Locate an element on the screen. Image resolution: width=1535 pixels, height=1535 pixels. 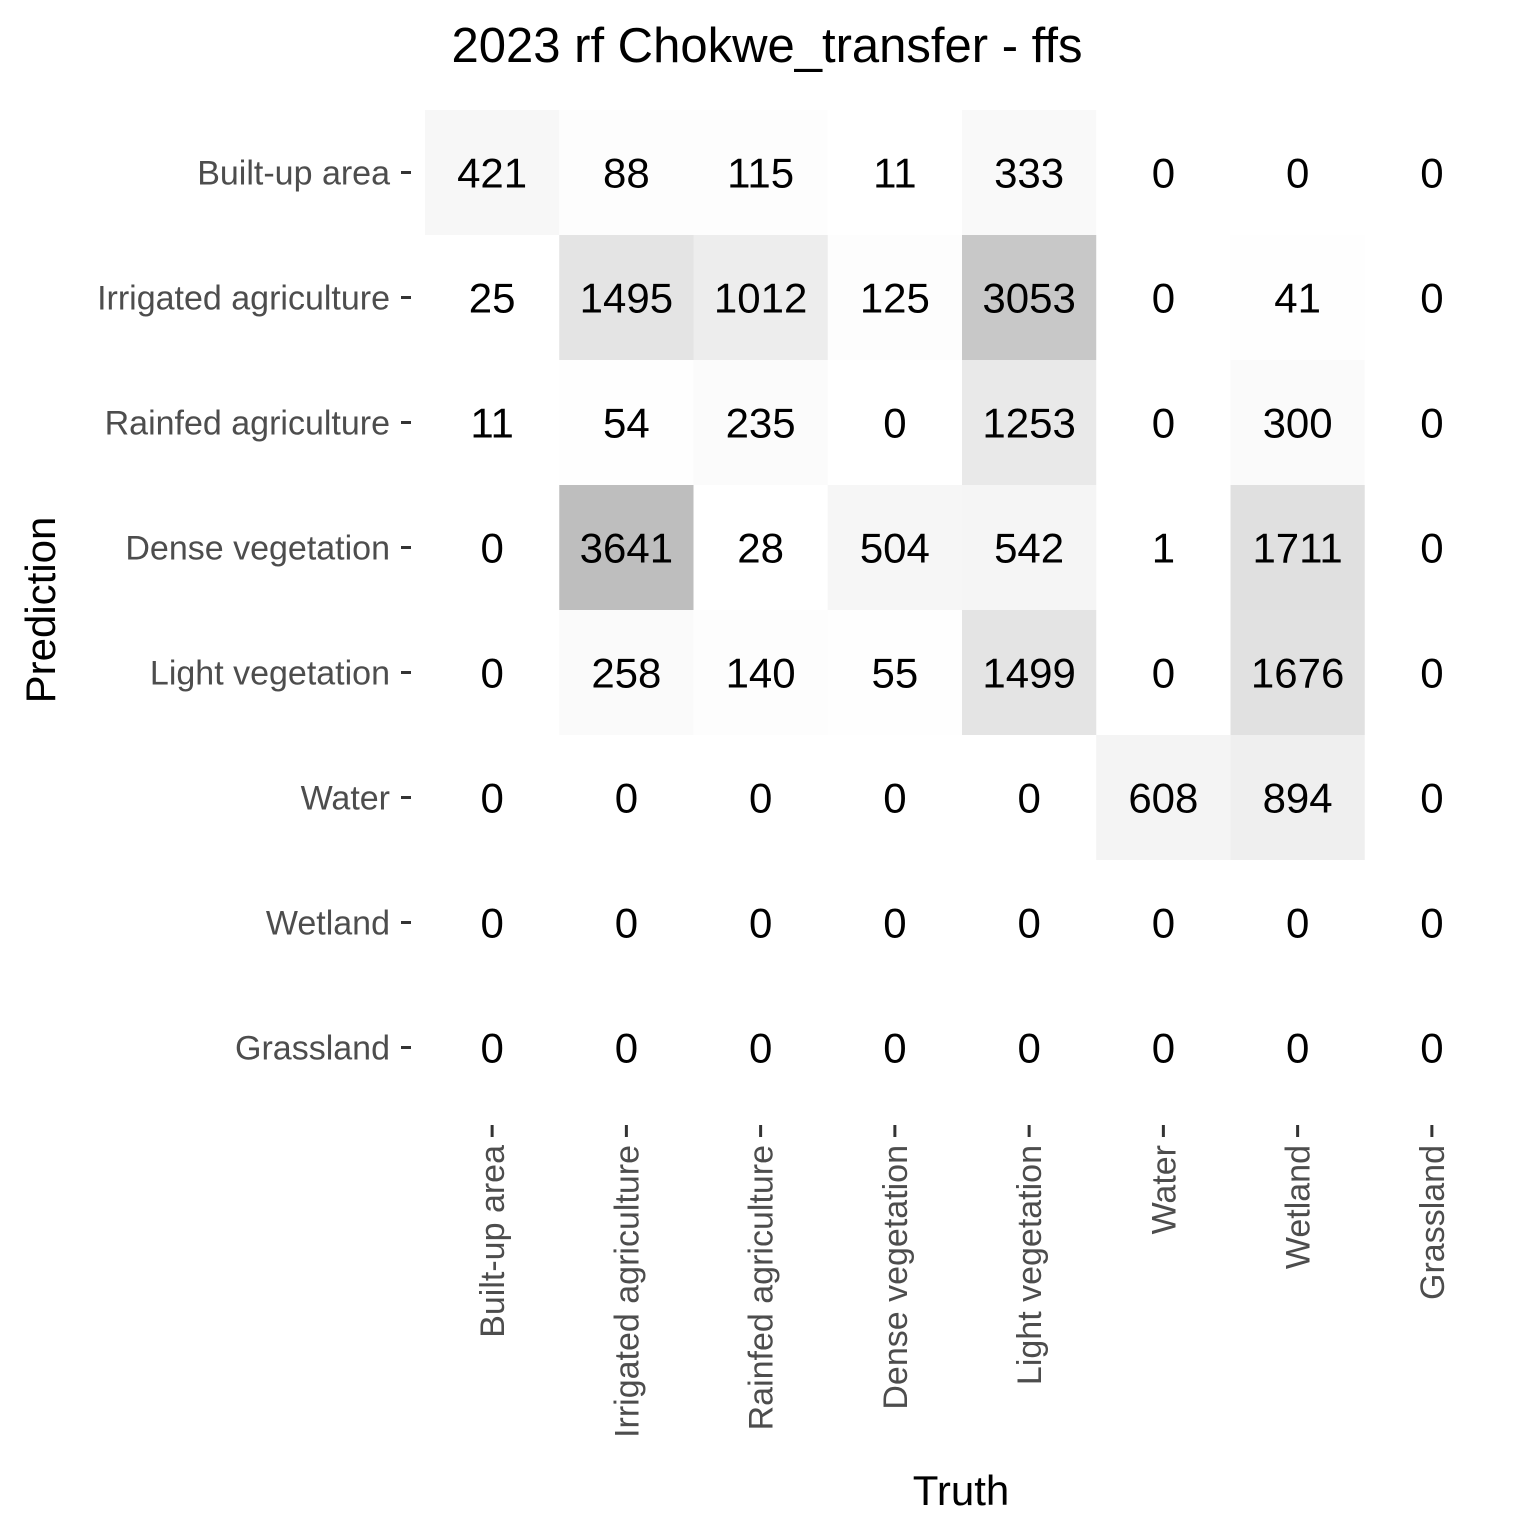
heatmap-cell-water-light-vegetation is located at coordinates (1029, 798).